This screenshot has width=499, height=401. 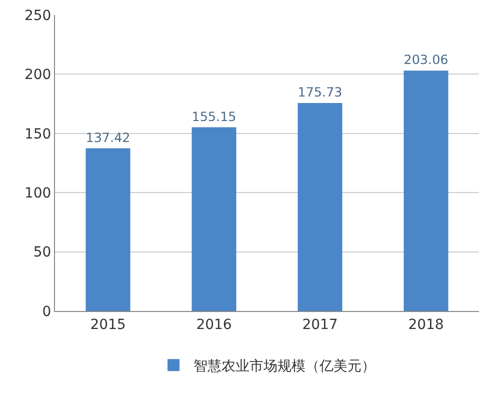 I want to click on data-label: 137.42, so click(x=108, y=137).